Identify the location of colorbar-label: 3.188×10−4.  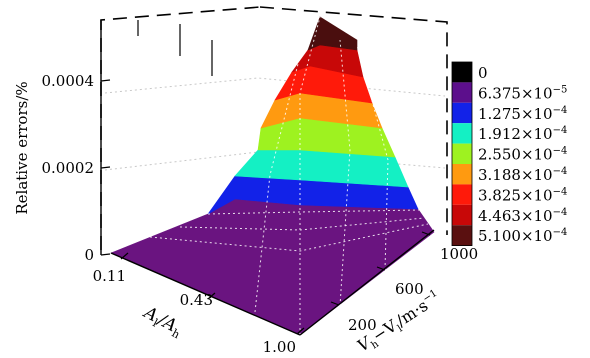
(522, 175).